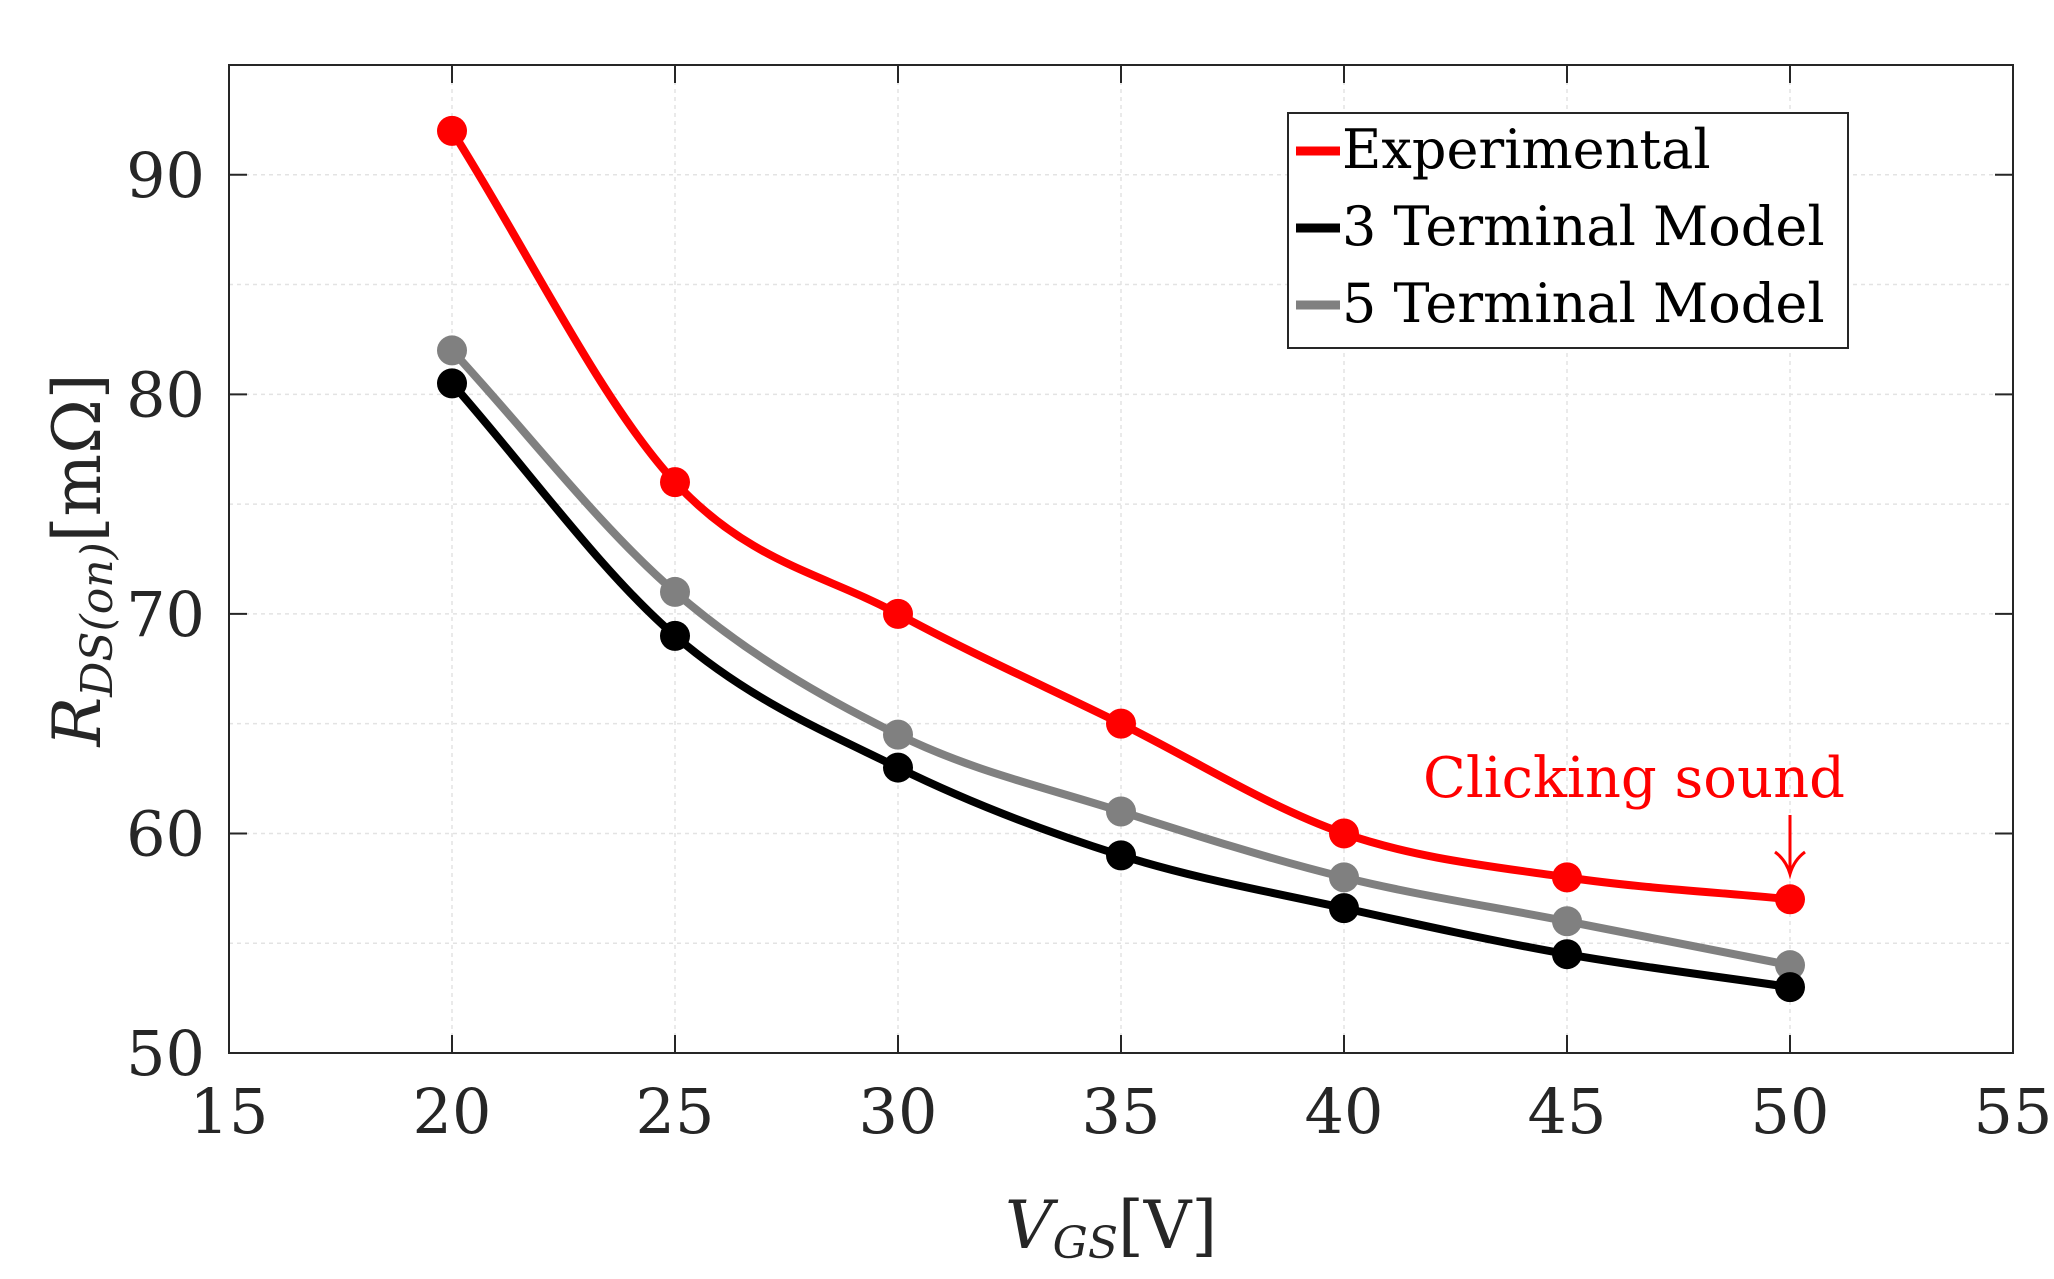 This screenshot has height=1279, width=2054. What do you see at coordinates (1567, 1111) in the screenshot?
I see `x-tick-label-45: 45` at bounding box center [1567, 1111].